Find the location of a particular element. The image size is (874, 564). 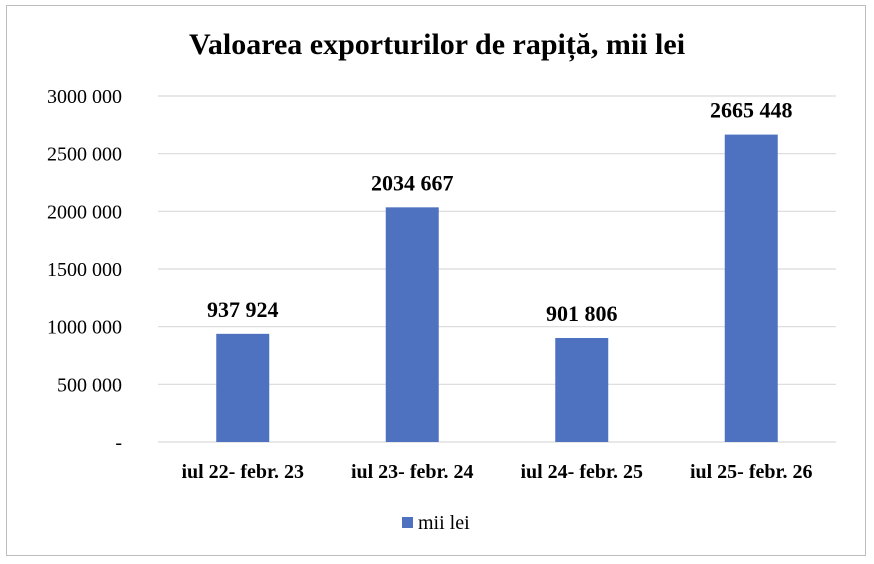

data-label: 901 806 is located at coordinates (582, 313).